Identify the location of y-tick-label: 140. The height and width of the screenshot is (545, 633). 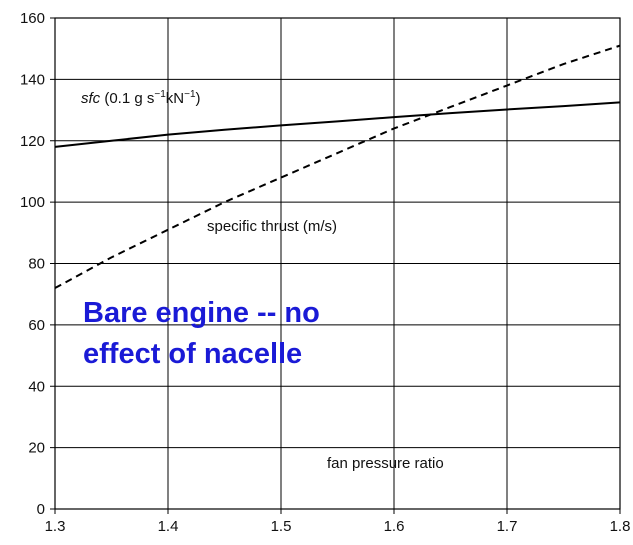
(32, 79).